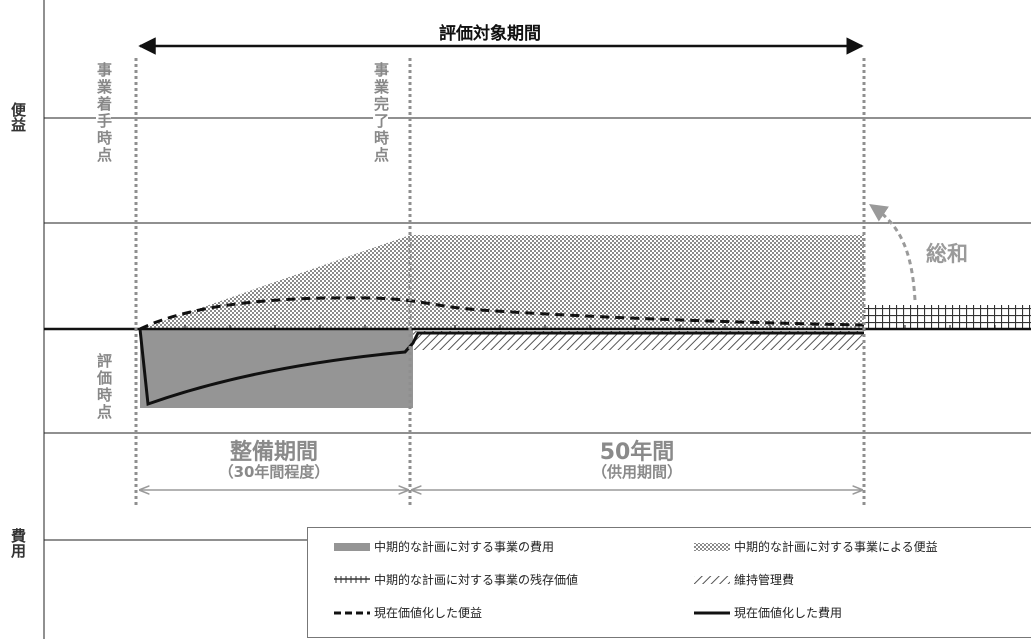  I want to click on legend-label: 維持管理費, so click(764, 580).